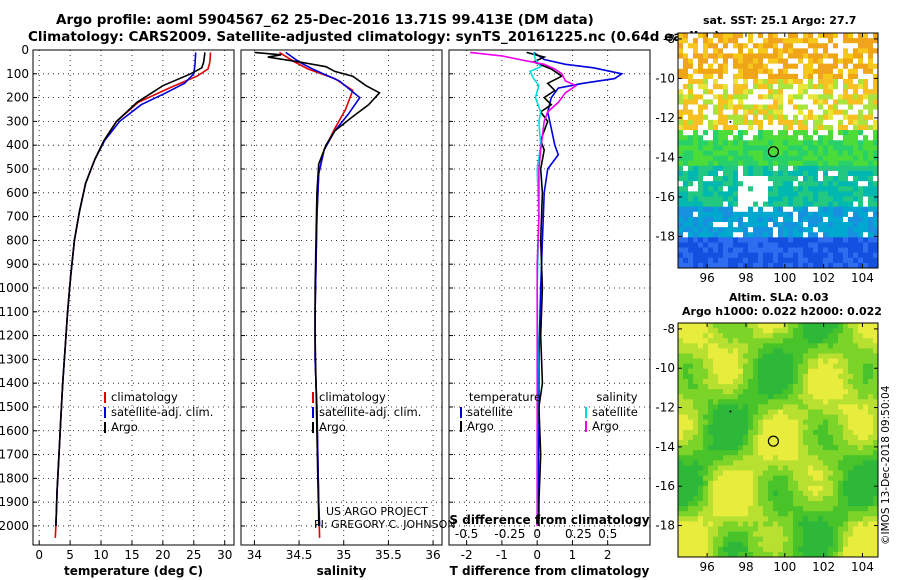 This screenshot has height=580, width=900. What do you see at coordinates (778, 151) in the screenshot?
I see `sst-map` at bounding box center [778, 151].